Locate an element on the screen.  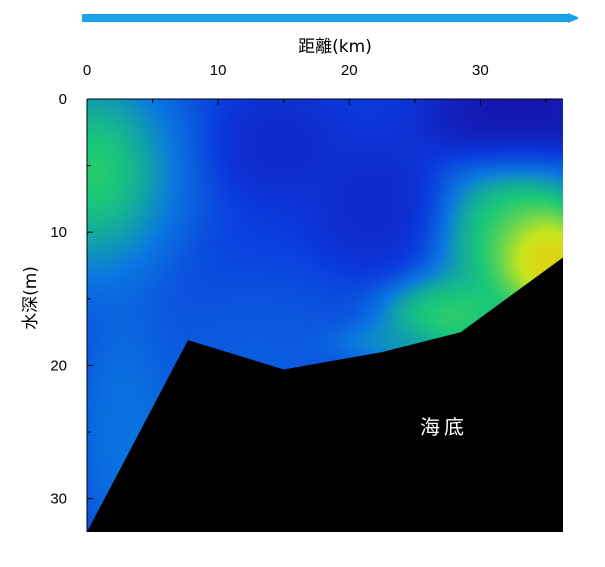
y-tick-label: 20 is located at coordinates (58, 365).